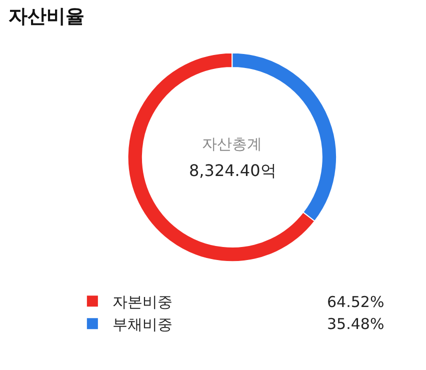 The width and height of the screenshot is (426, 370). Describe the element at coordinates (142, 325) in the screenshot. I see `legend-label: 부채비중` at that location.